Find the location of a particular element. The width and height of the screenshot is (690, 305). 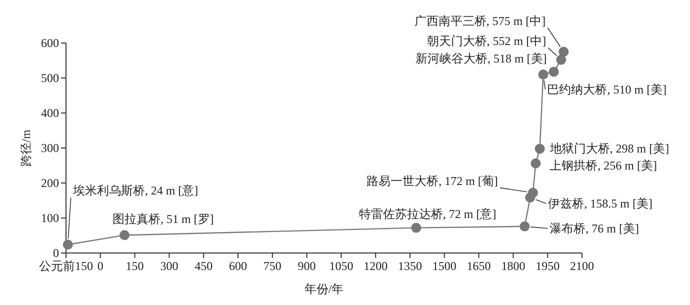

annotation: 图拉真桥, 51 m [罗] is located at coordinates (163, 219).